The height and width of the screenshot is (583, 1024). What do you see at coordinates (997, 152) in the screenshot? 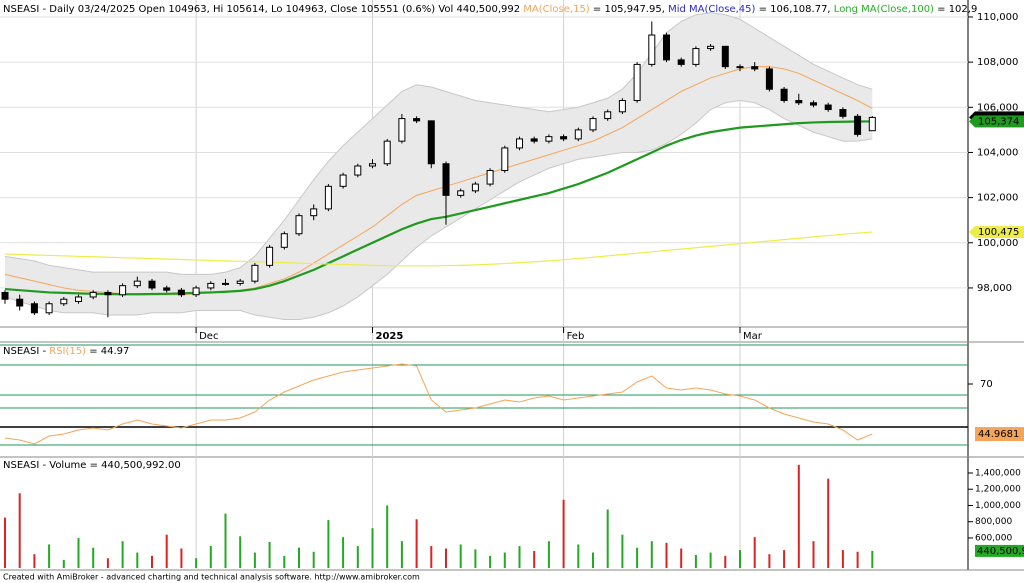
I see `y-tick-label: 104,000` at bounding box center [997, 152].